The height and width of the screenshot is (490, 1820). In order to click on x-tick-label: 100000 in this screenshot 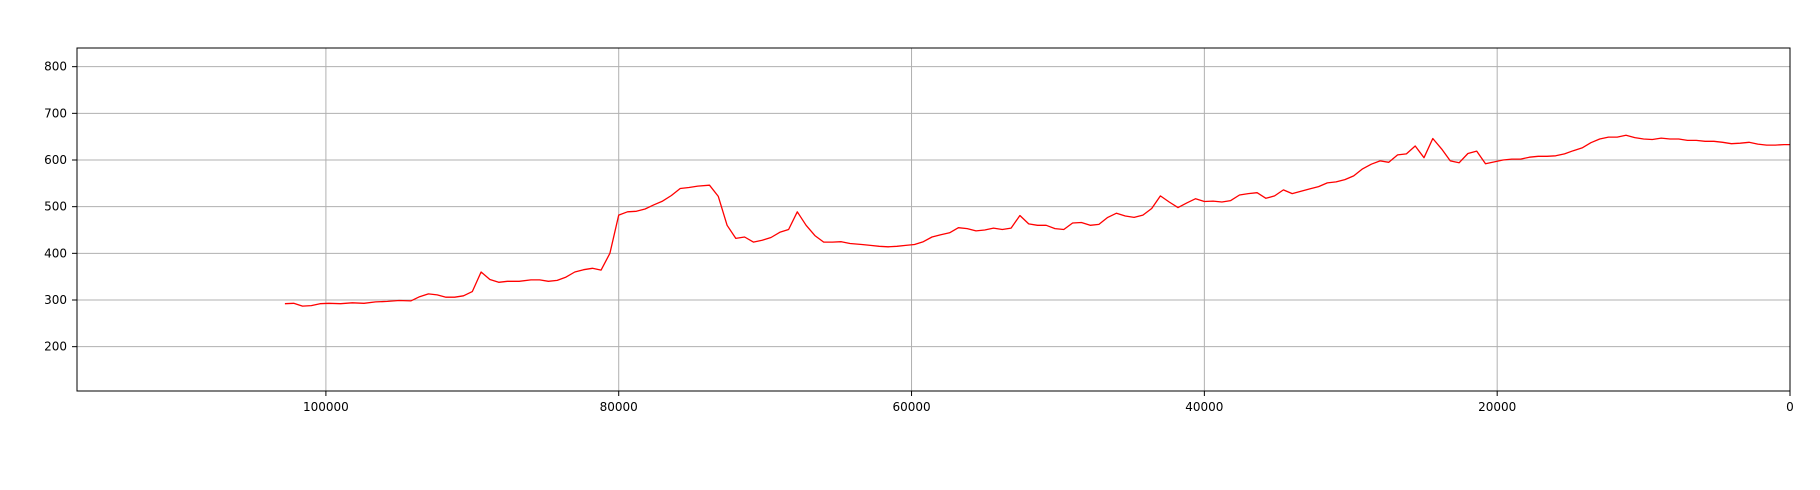, I will do `click(326, 407)`.